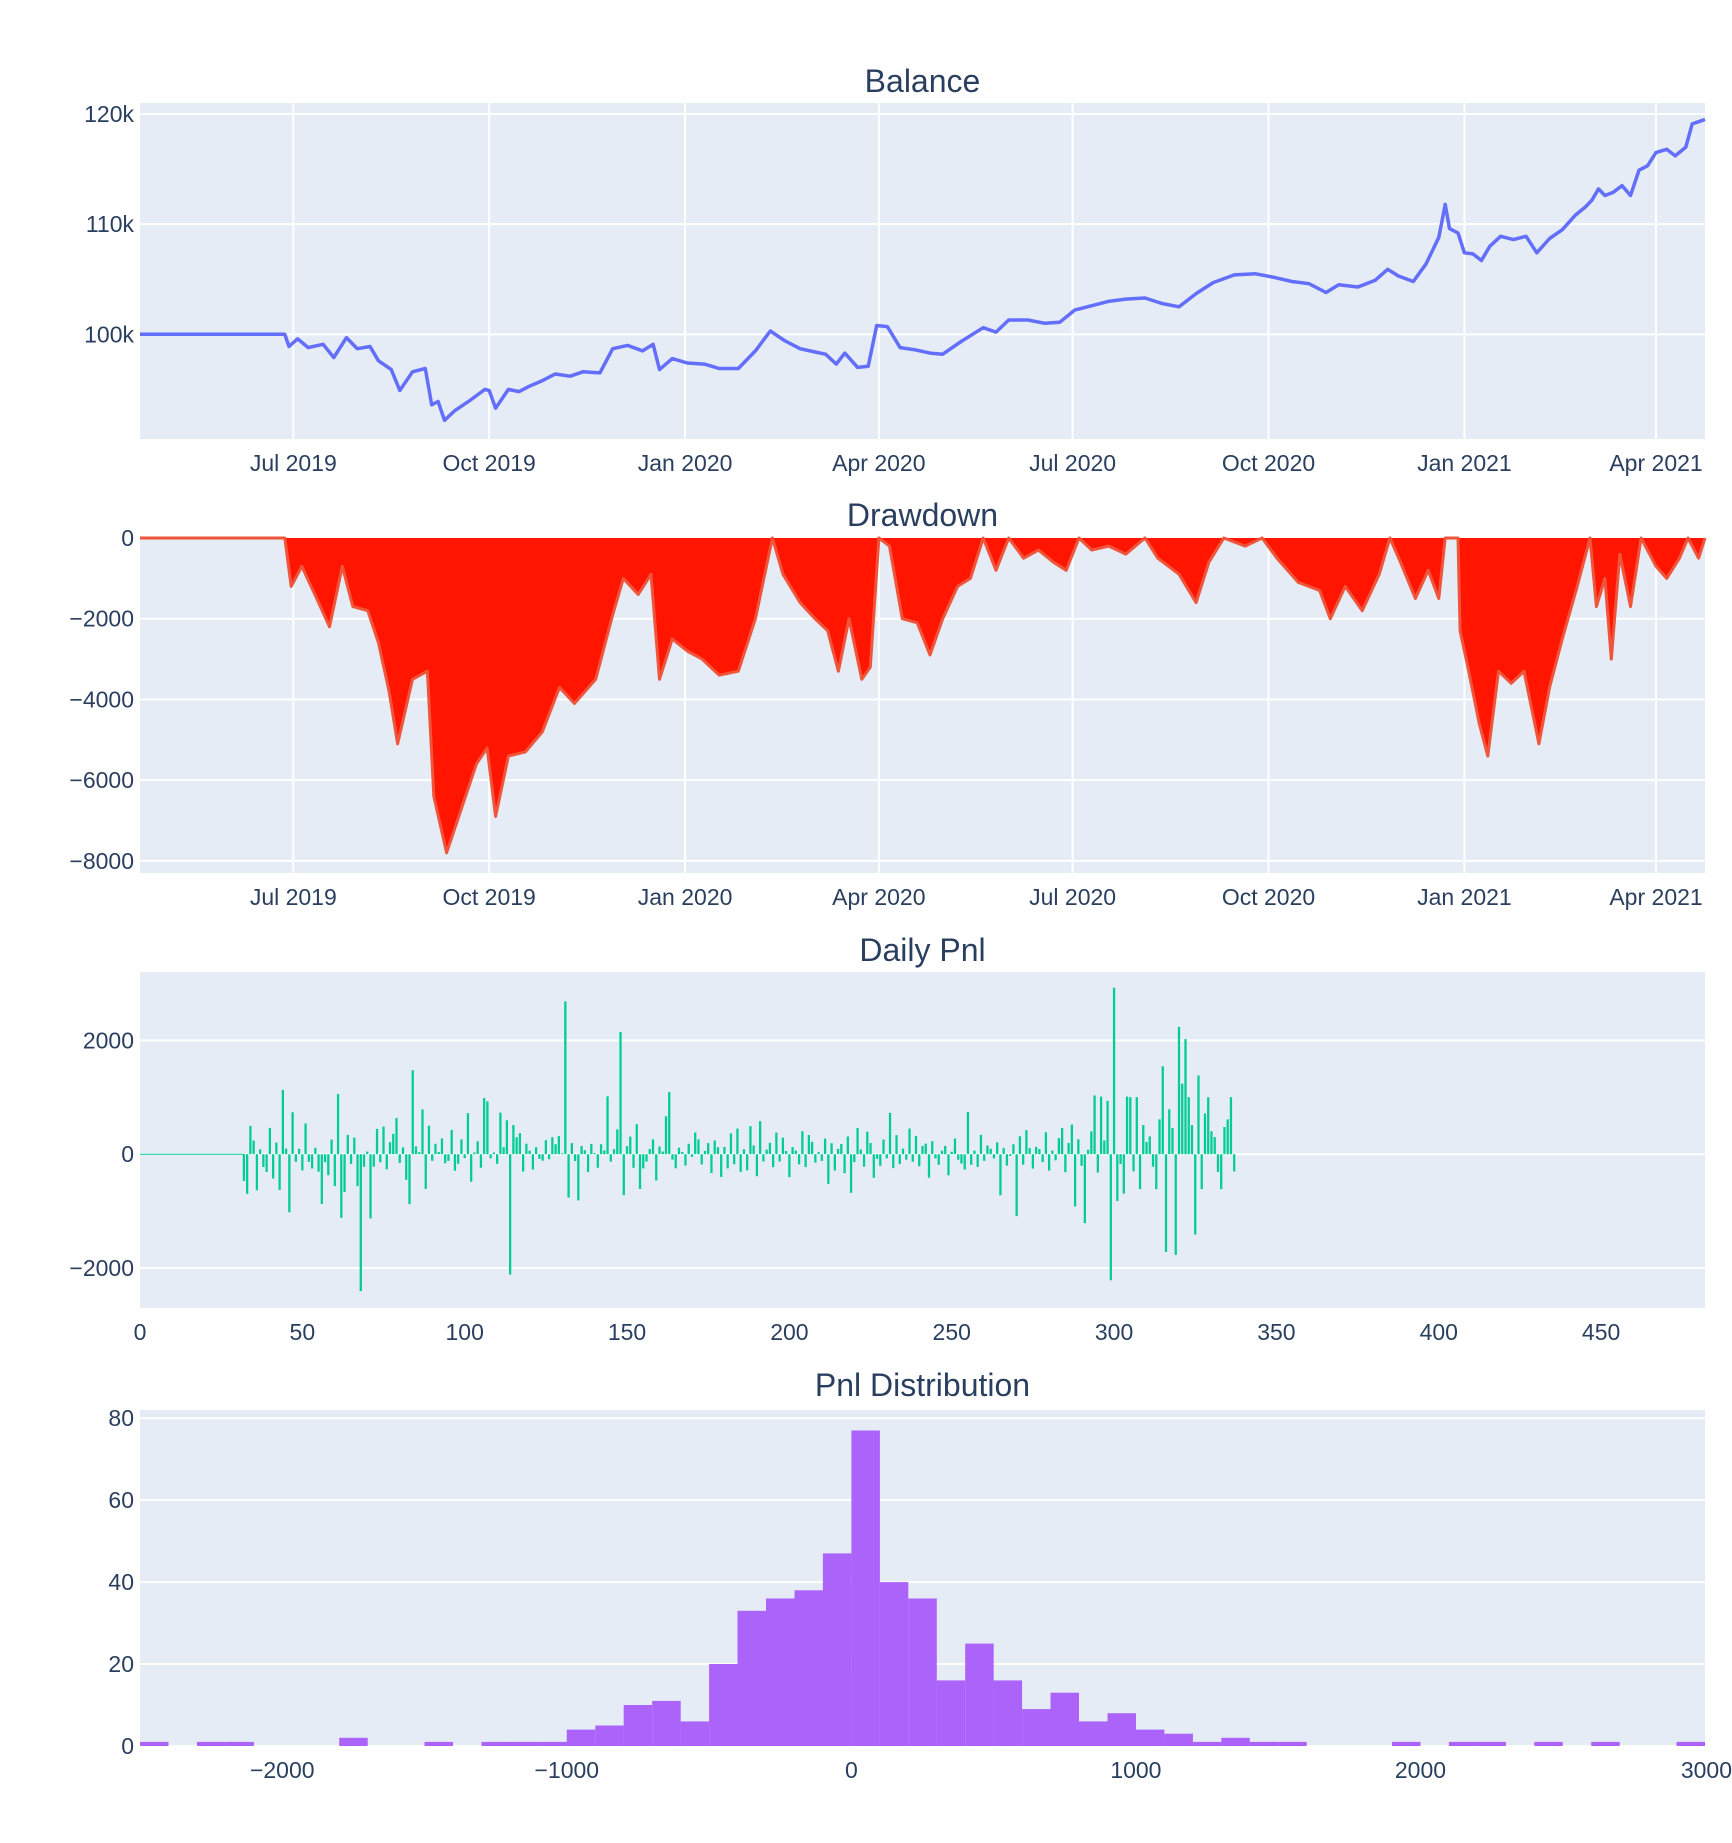 Image resolution: width=1732 pixels, height=1843 pixels. What do you see at coordinates (127, 1154) in the screenshot?
I see `y-tick-label: 0` at bounding box center [127, 1154].